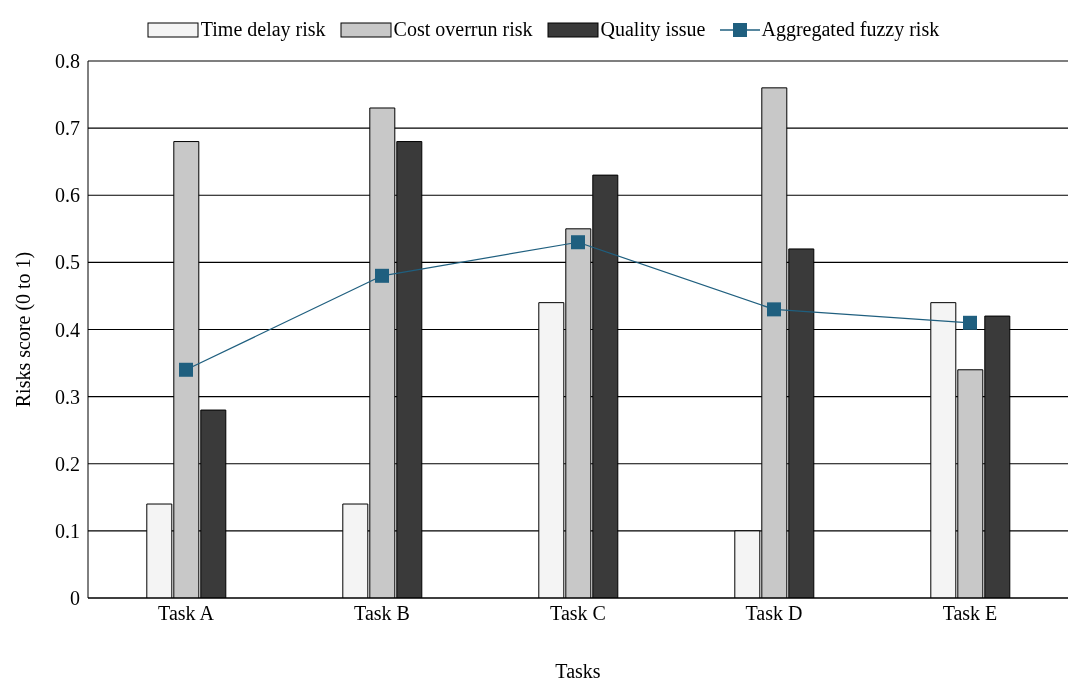  I want to click on legend-label: Quality issue, so click(653, 29).